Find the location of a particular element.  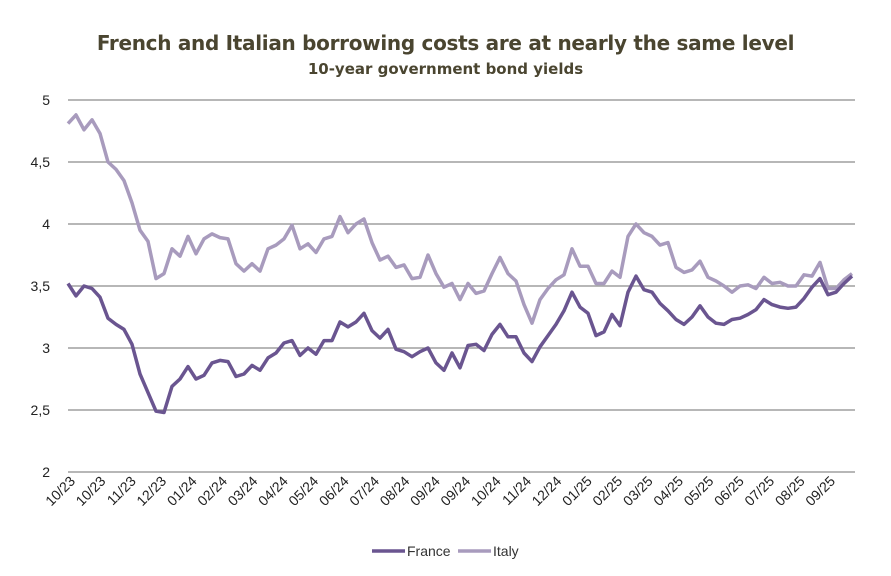

x-tick-label: 03/24 is located at coordinates (242, 491).